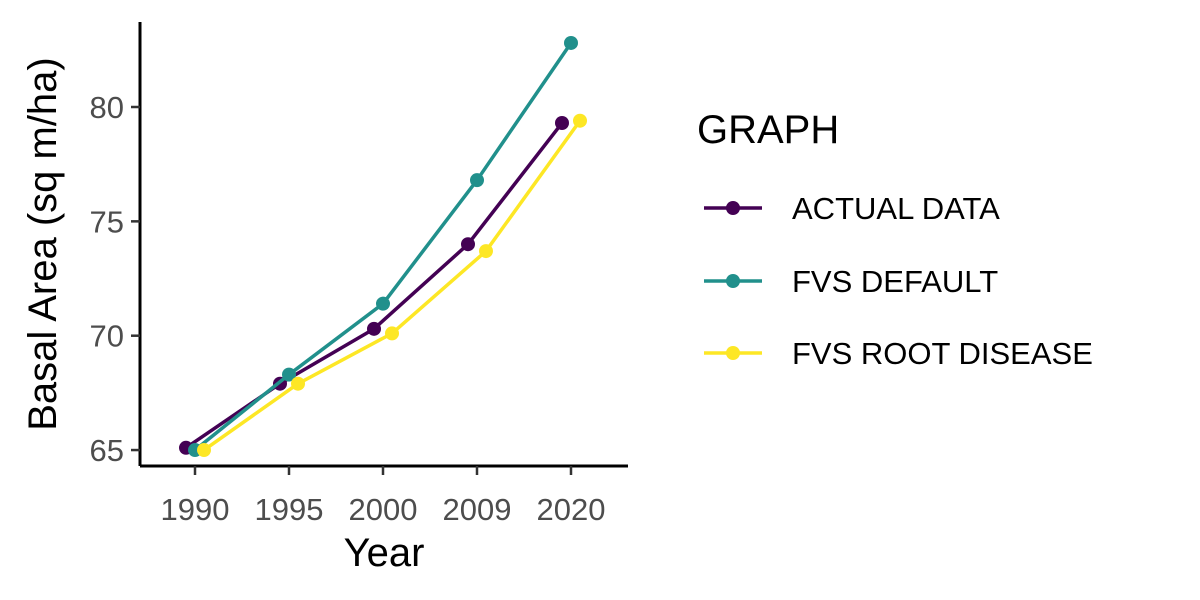 This screenshot has height=600, width=1200. I want to click on y-tick-label: 65, so click(107, 450).